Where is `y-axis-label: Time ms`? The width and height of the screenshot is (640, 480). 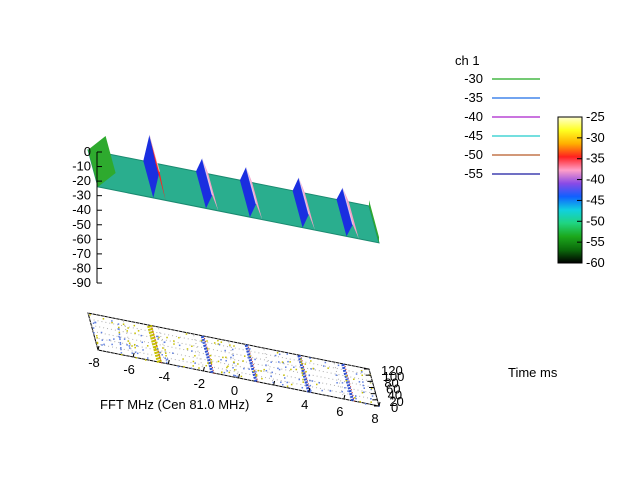 y-axis-label: Time ms is located at coordinates (533, 372).